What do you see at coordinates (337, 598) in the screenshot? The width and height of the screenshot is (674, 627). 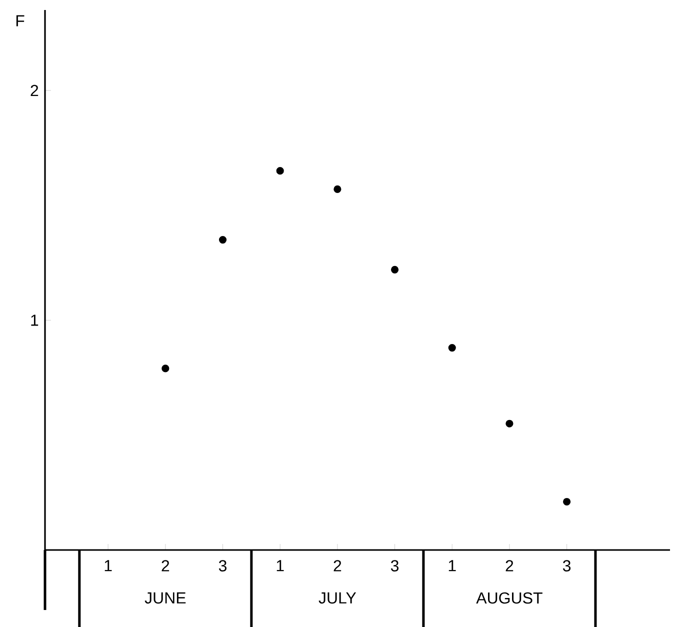 I see `text: JULY` at bounding box center [337, 598].